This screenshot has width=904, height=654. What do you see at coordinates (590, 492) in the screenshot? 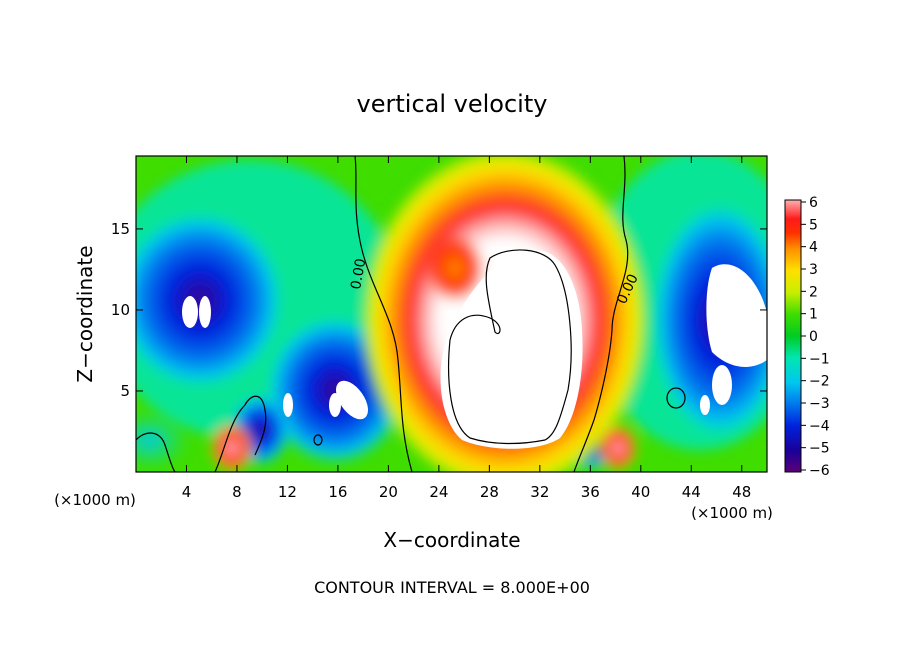
I see `x-tick-label: 36` at bounding box center [590, 492].